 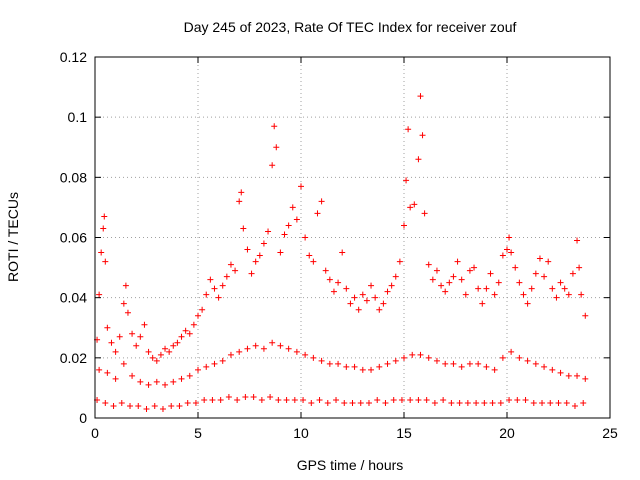 I want to click on x-tick-label: 20, so click(x=507, y=433).